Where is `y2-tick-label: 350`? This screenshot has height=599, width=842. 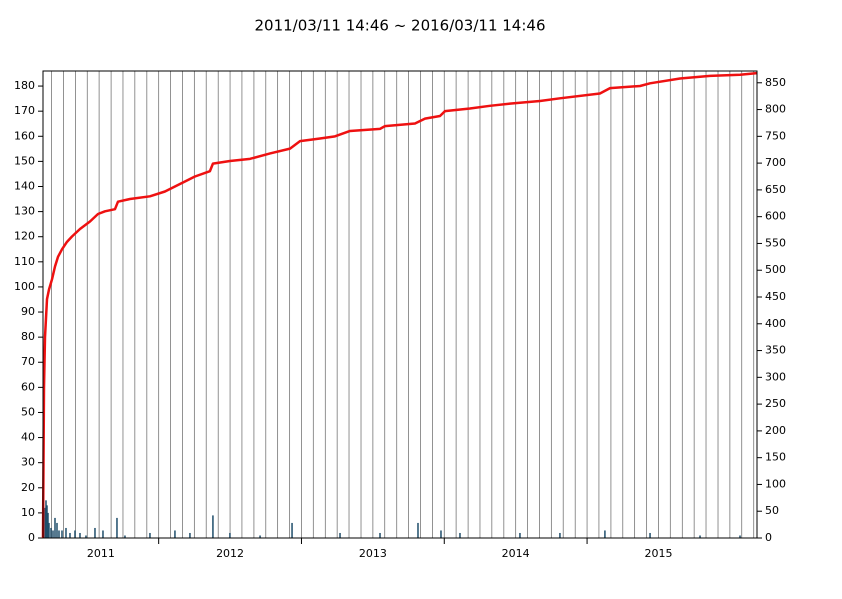
y2-tick-label: 350 is located at coordinates (775, 350).